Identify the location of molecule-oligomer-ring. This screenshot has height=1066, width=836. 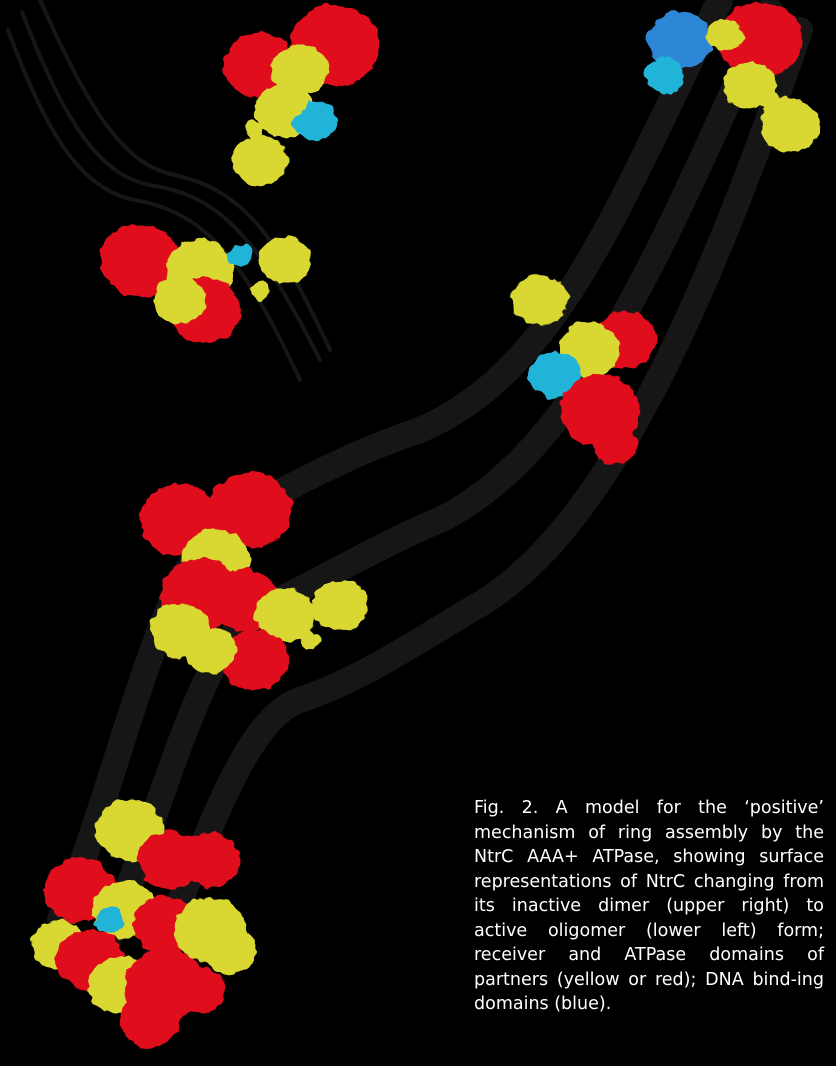
(144, 923).